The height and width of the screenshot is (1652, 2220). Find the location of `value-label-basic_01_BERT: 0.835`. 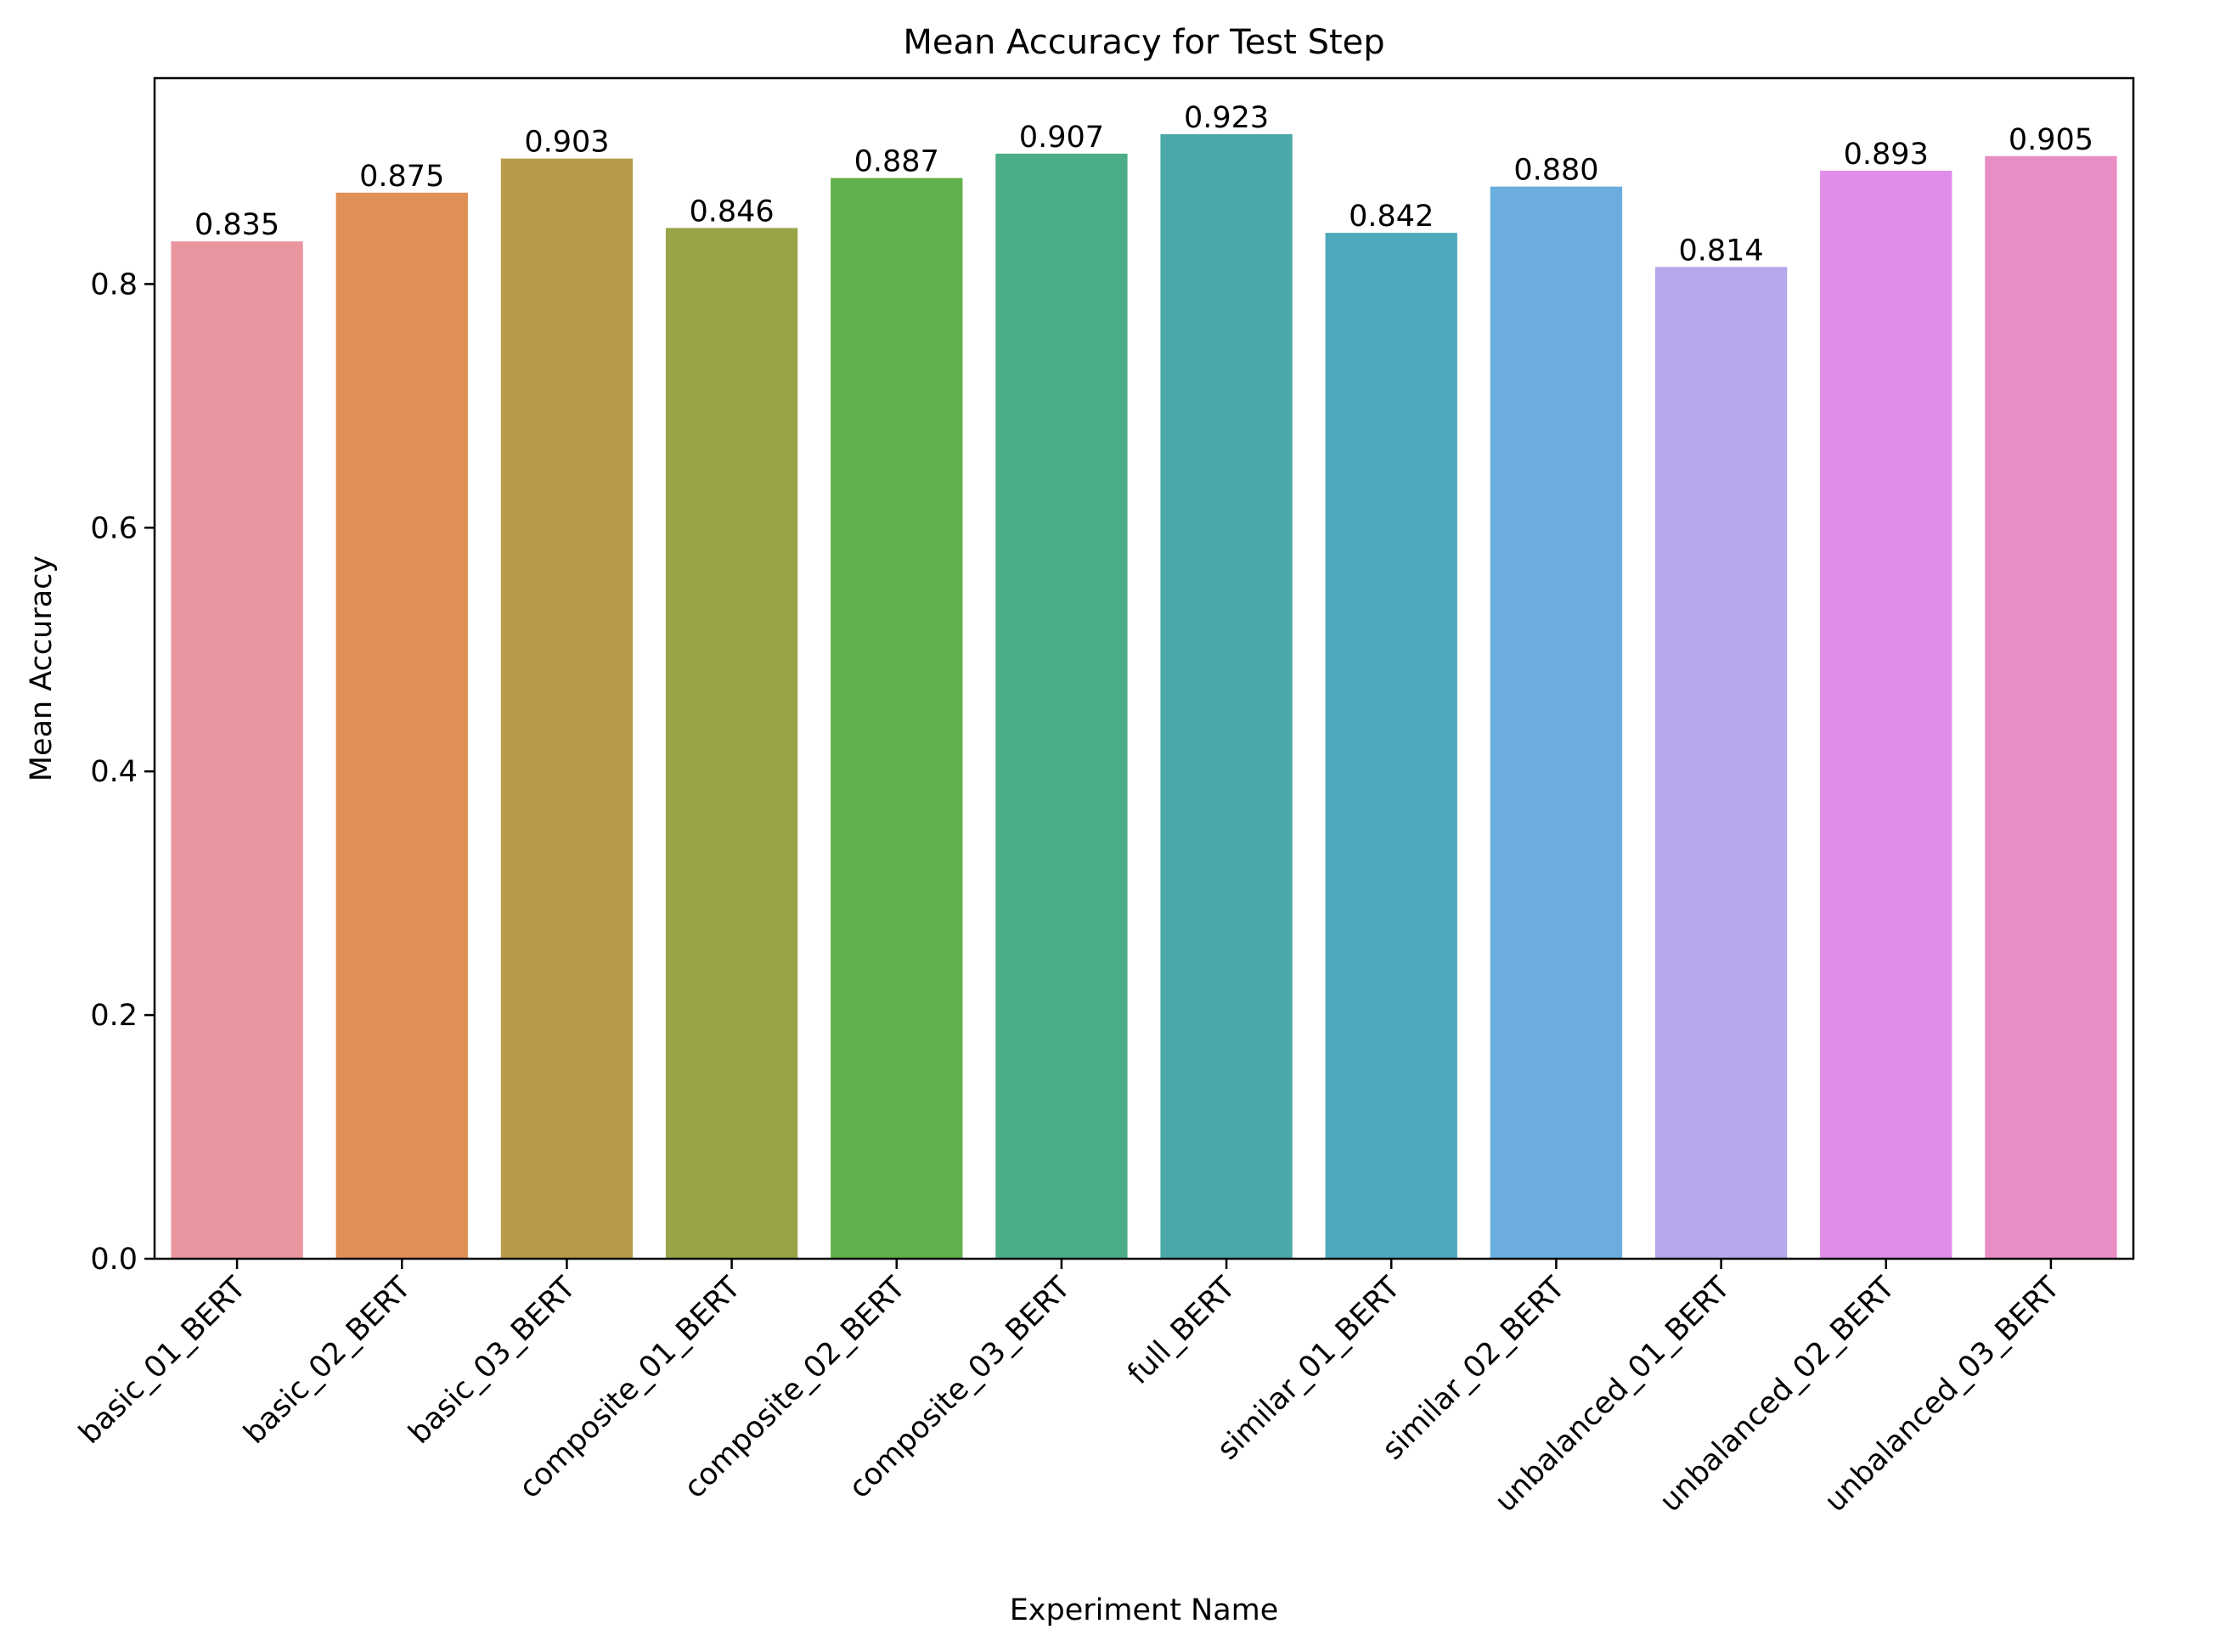

value-label-basic_01_BERT: 0.835 is located at coordinates (236, 225).